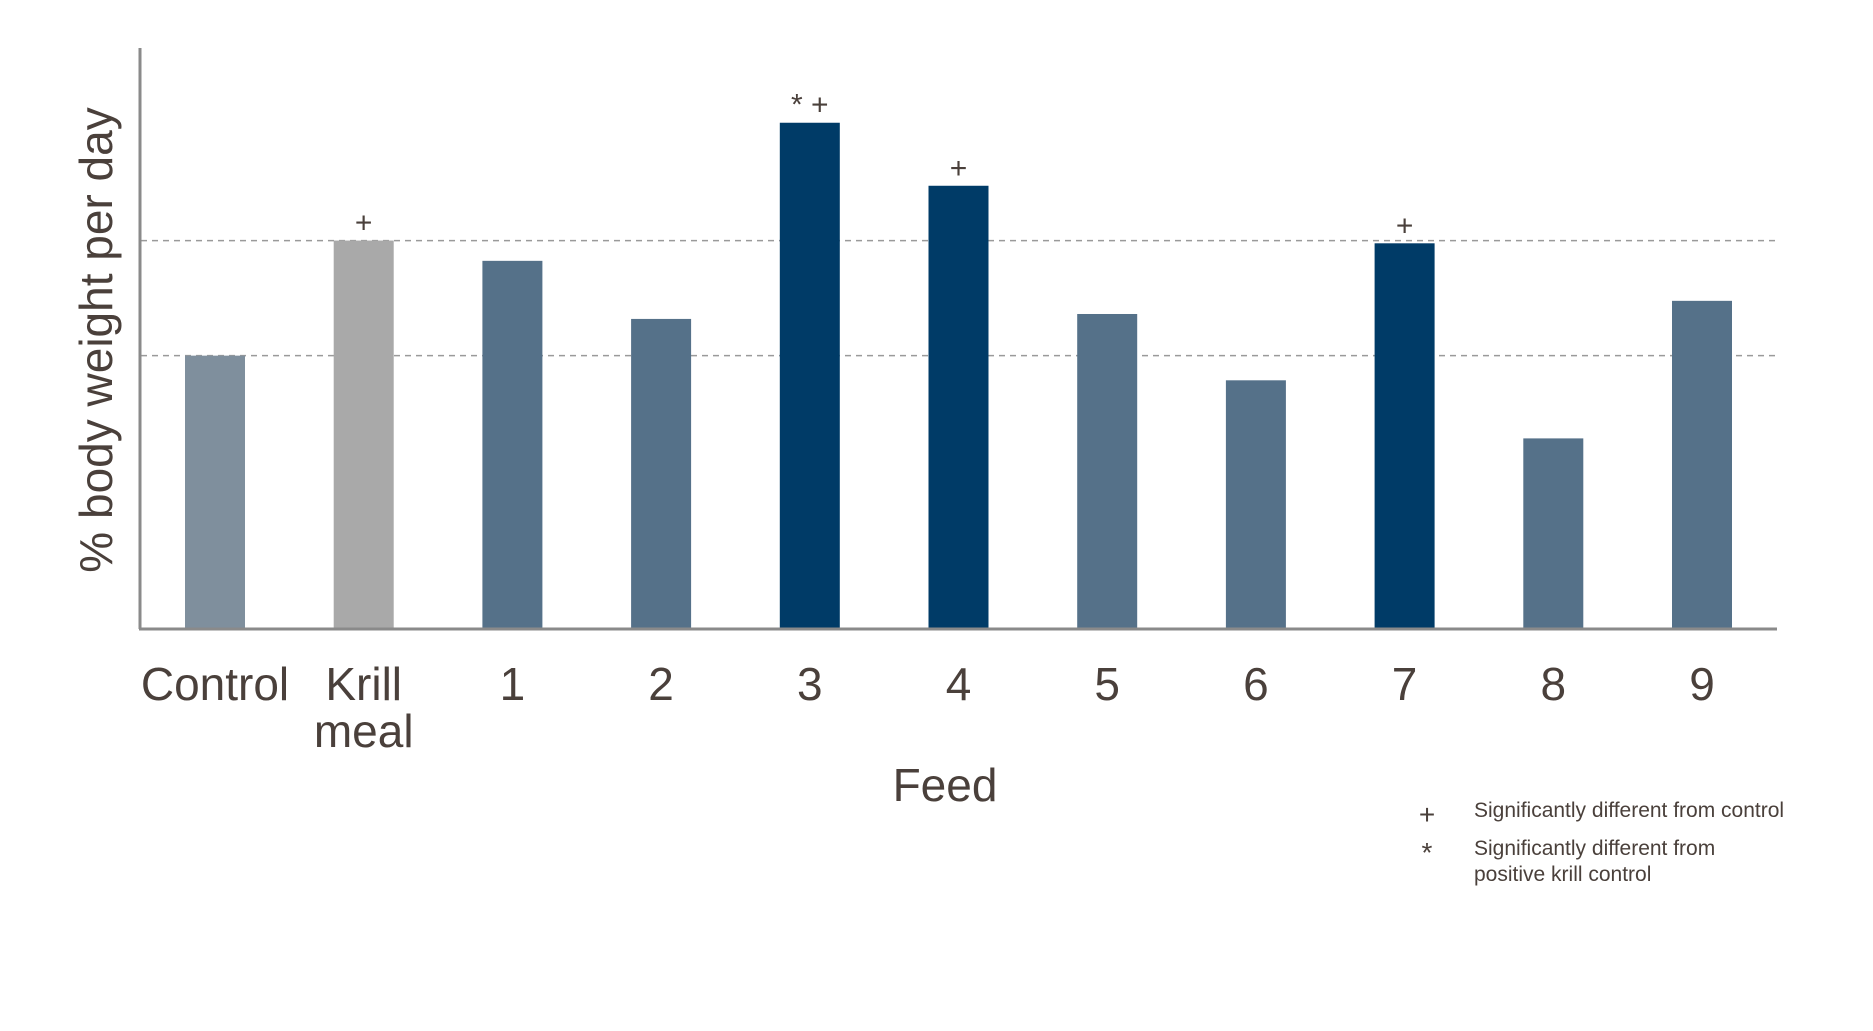  Describe the element at coordinates (928, 707) in the screenshot. I see `x-tick-labels: Control Krill meal 1 2 3 4 5 6 7 8 9` at that location.